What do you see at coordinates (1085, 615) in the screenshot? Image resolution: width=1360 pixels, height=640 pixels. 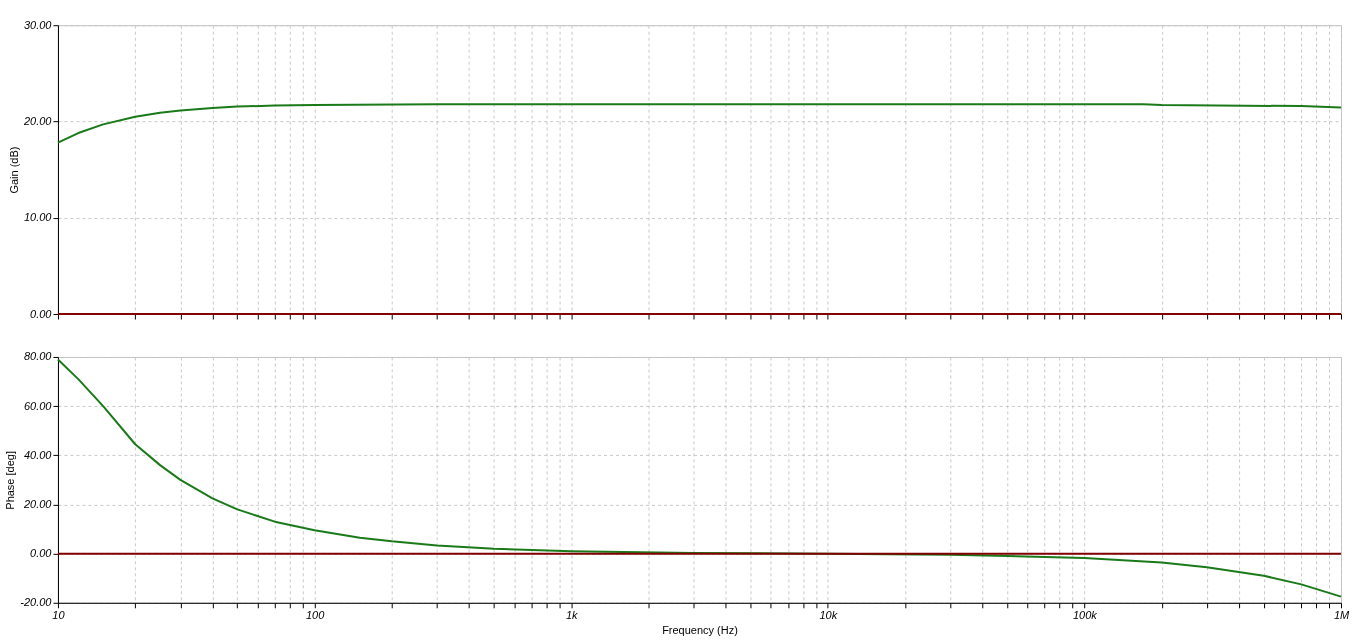 I see `x-tick-label: 100k` at bounding box center [1085, 615].